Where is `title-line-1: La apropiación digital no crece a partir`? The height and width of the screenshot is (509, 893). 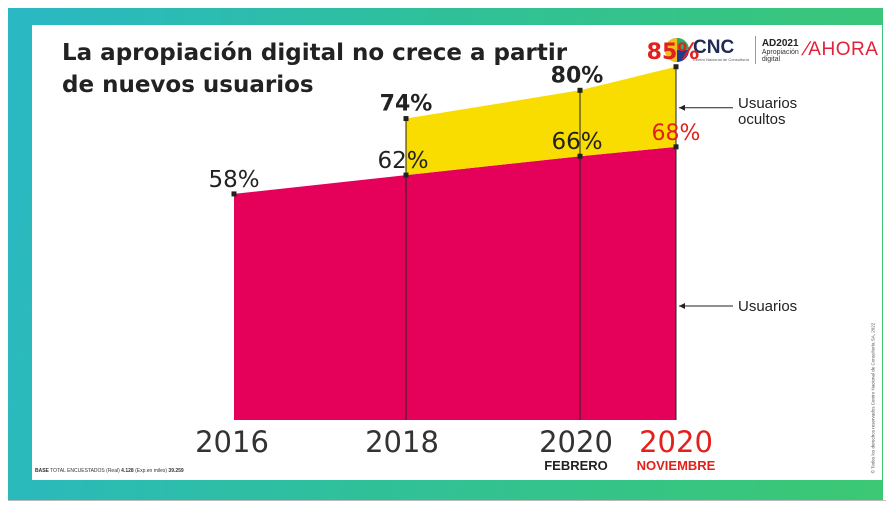 title-line-1: La apropiación digital no crece a partir is located at coordinates (315, 53).